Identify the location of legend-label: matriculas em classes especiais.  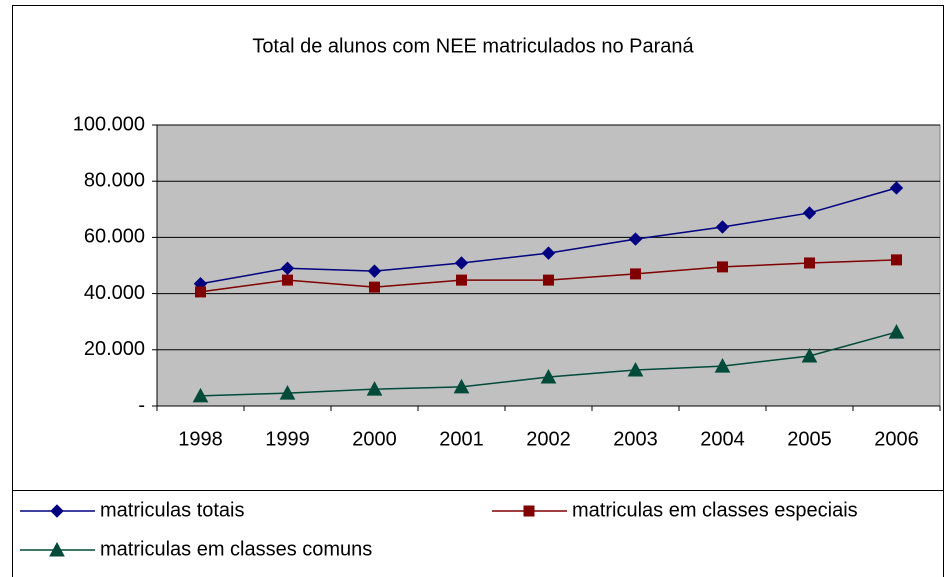
(715, 510).